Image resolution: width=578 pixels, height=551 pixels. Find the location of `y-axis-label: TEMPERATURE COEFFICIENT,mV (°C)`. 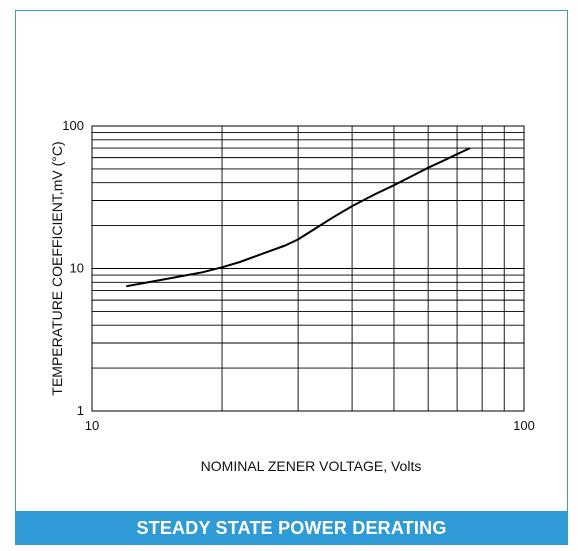

y-axis-label: TEMPERATURE COEFFICIENT,mV (°C) is located at coordinates (57, 268).